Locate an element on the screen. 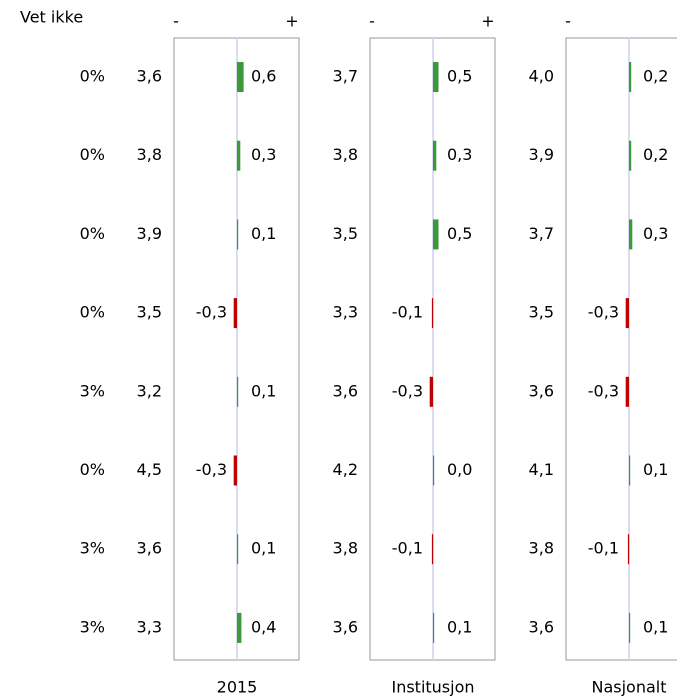 This screenshot has width=677, height=699. panel-box is located at coordinates (621, 349).